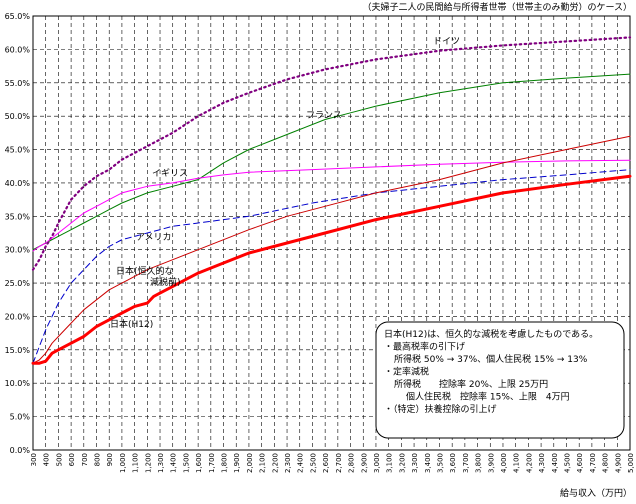 Image resolution: width=636 pixels, height=504 pixels. What do you see at coordinates (488, 397) in the screenshot?
I see `annotation-line: 個人住民税 控除率 15%、上限 4万円` at bounding box center [488, 397].